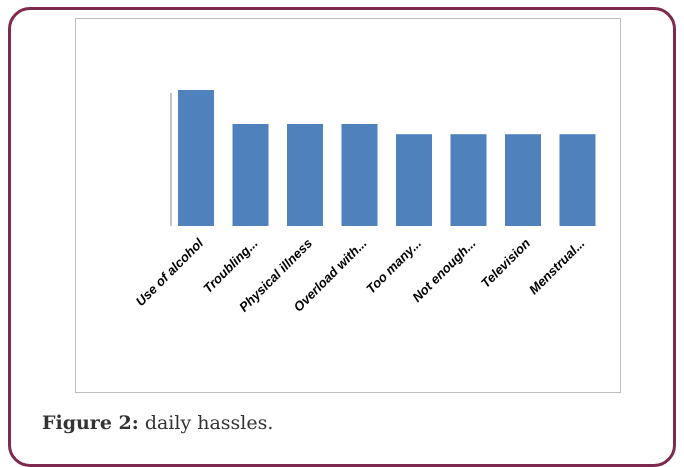  I want to click on x-tick-label-1: Use of alcohol, so click(170, 272).